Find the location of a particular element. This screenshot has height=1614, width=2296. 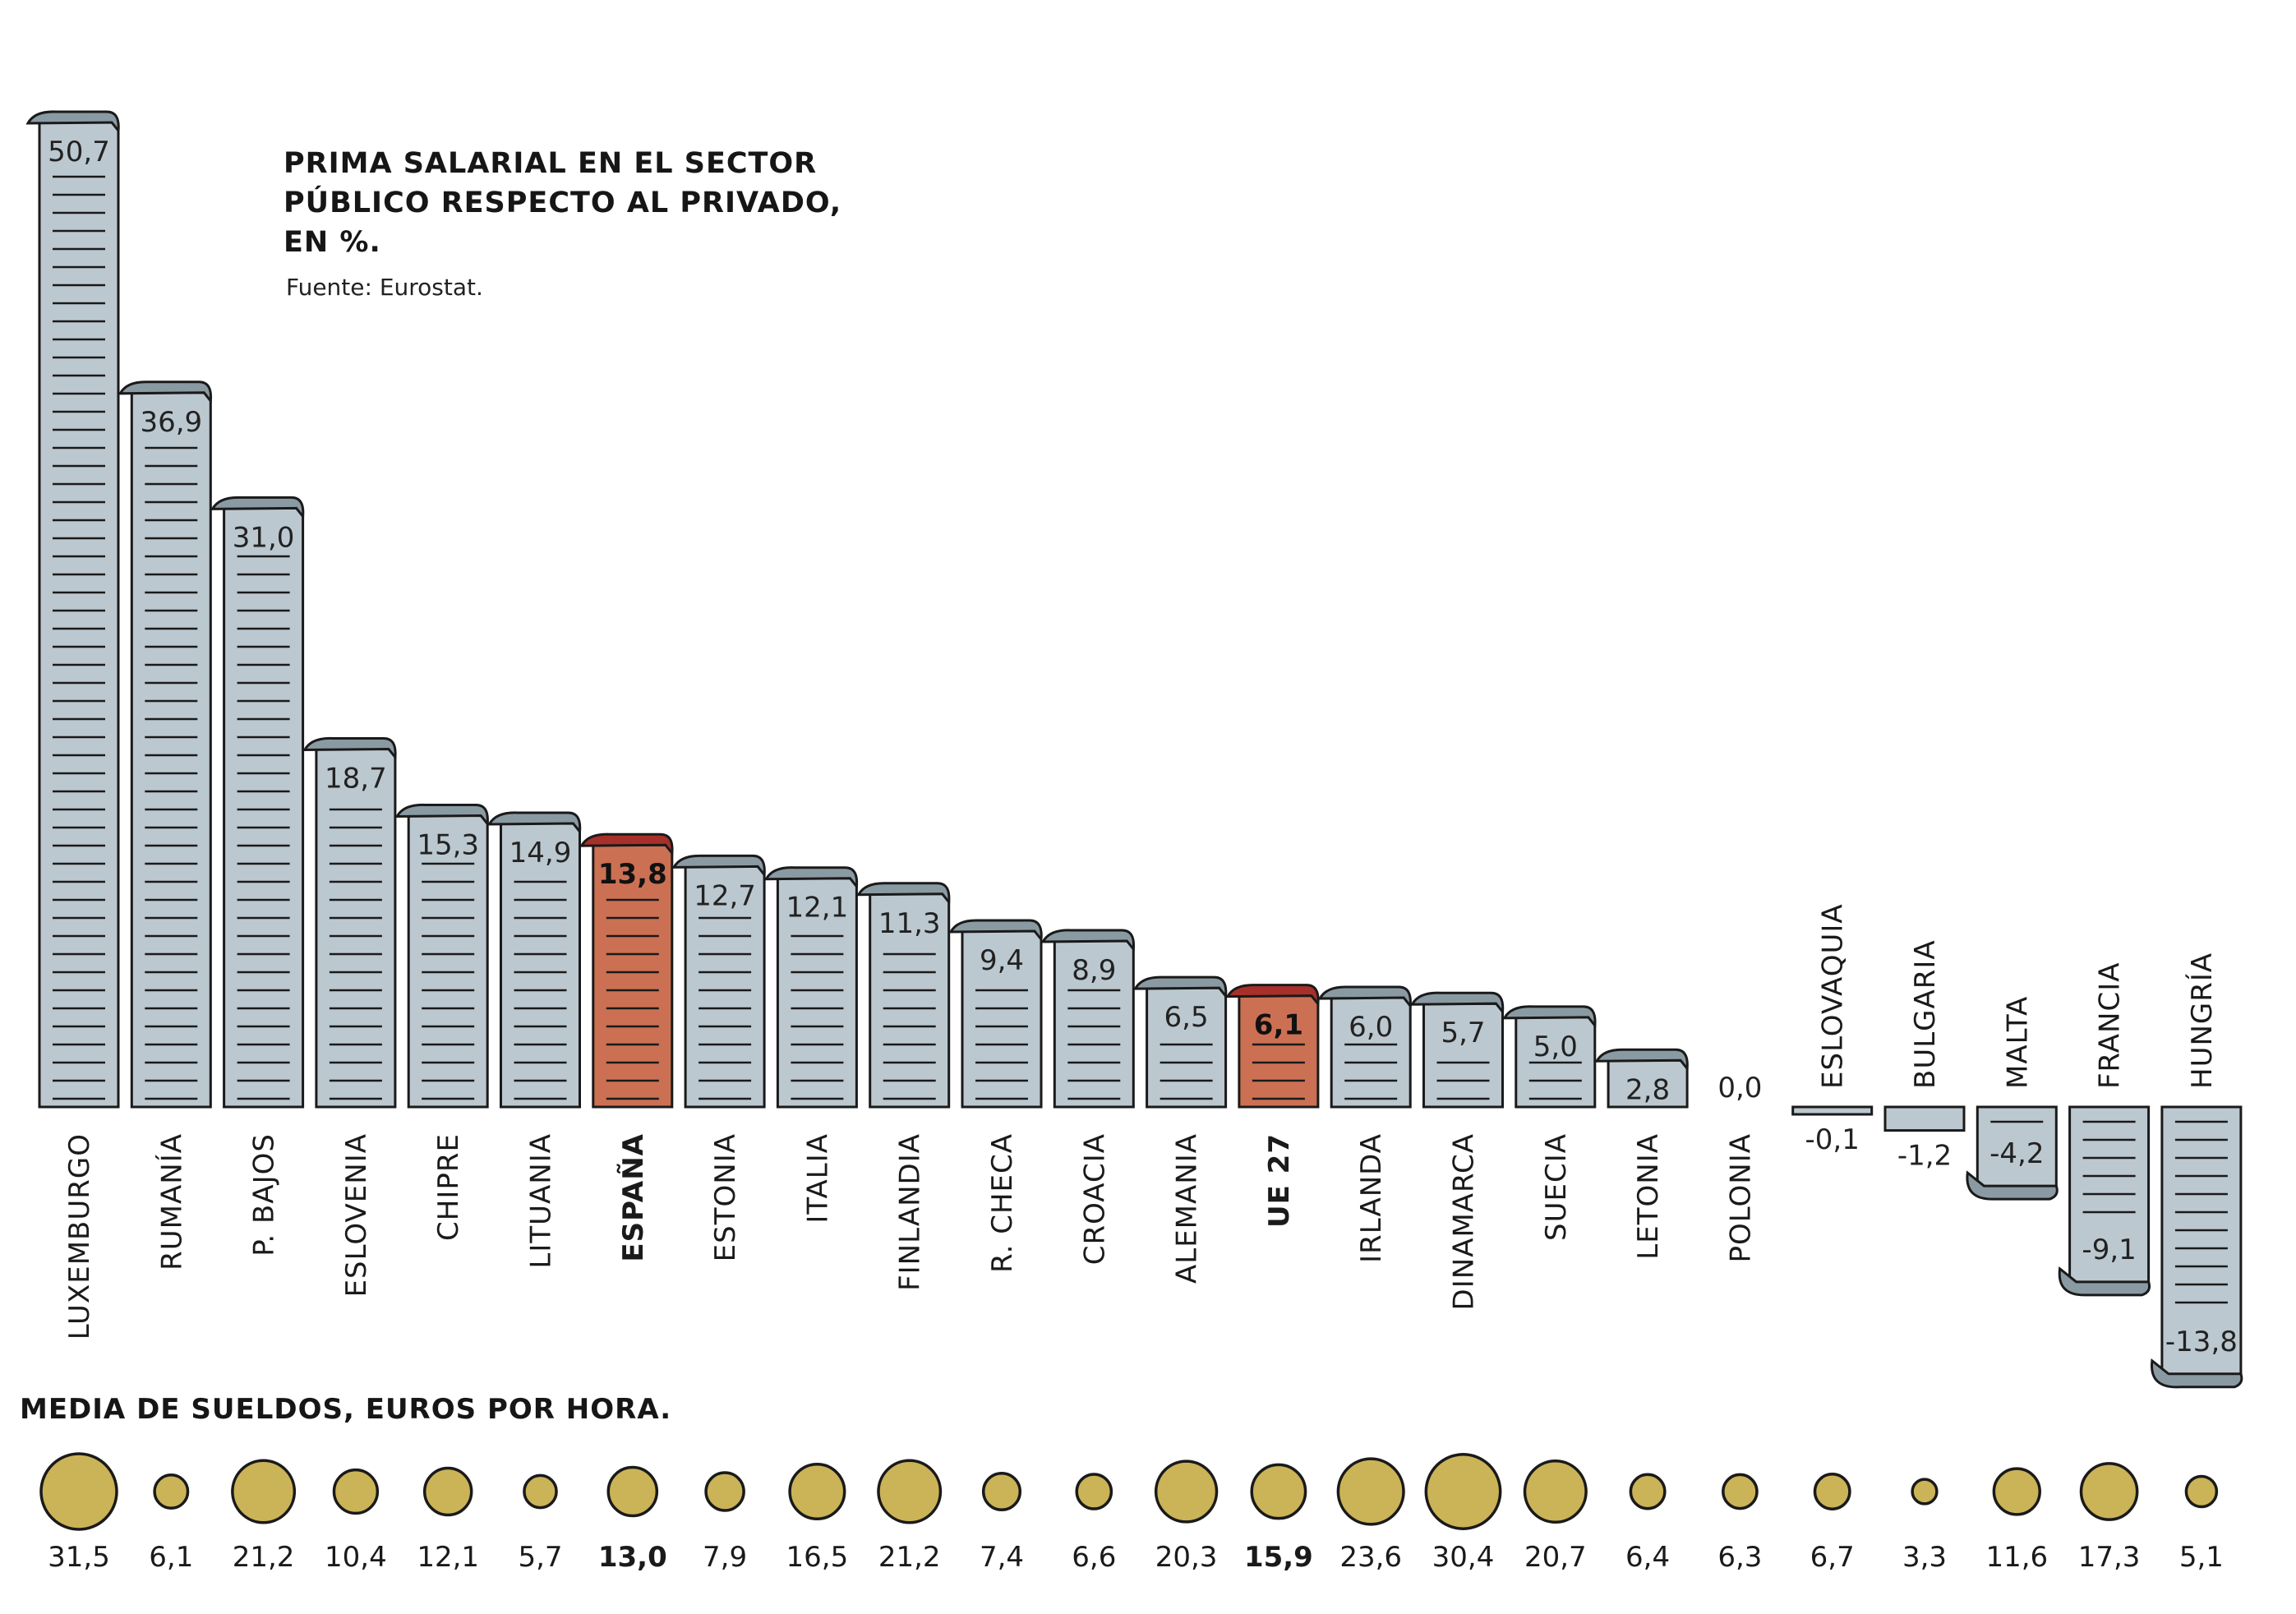

coin-alemania: 20,3 is located at coordinates (1186, 1517).